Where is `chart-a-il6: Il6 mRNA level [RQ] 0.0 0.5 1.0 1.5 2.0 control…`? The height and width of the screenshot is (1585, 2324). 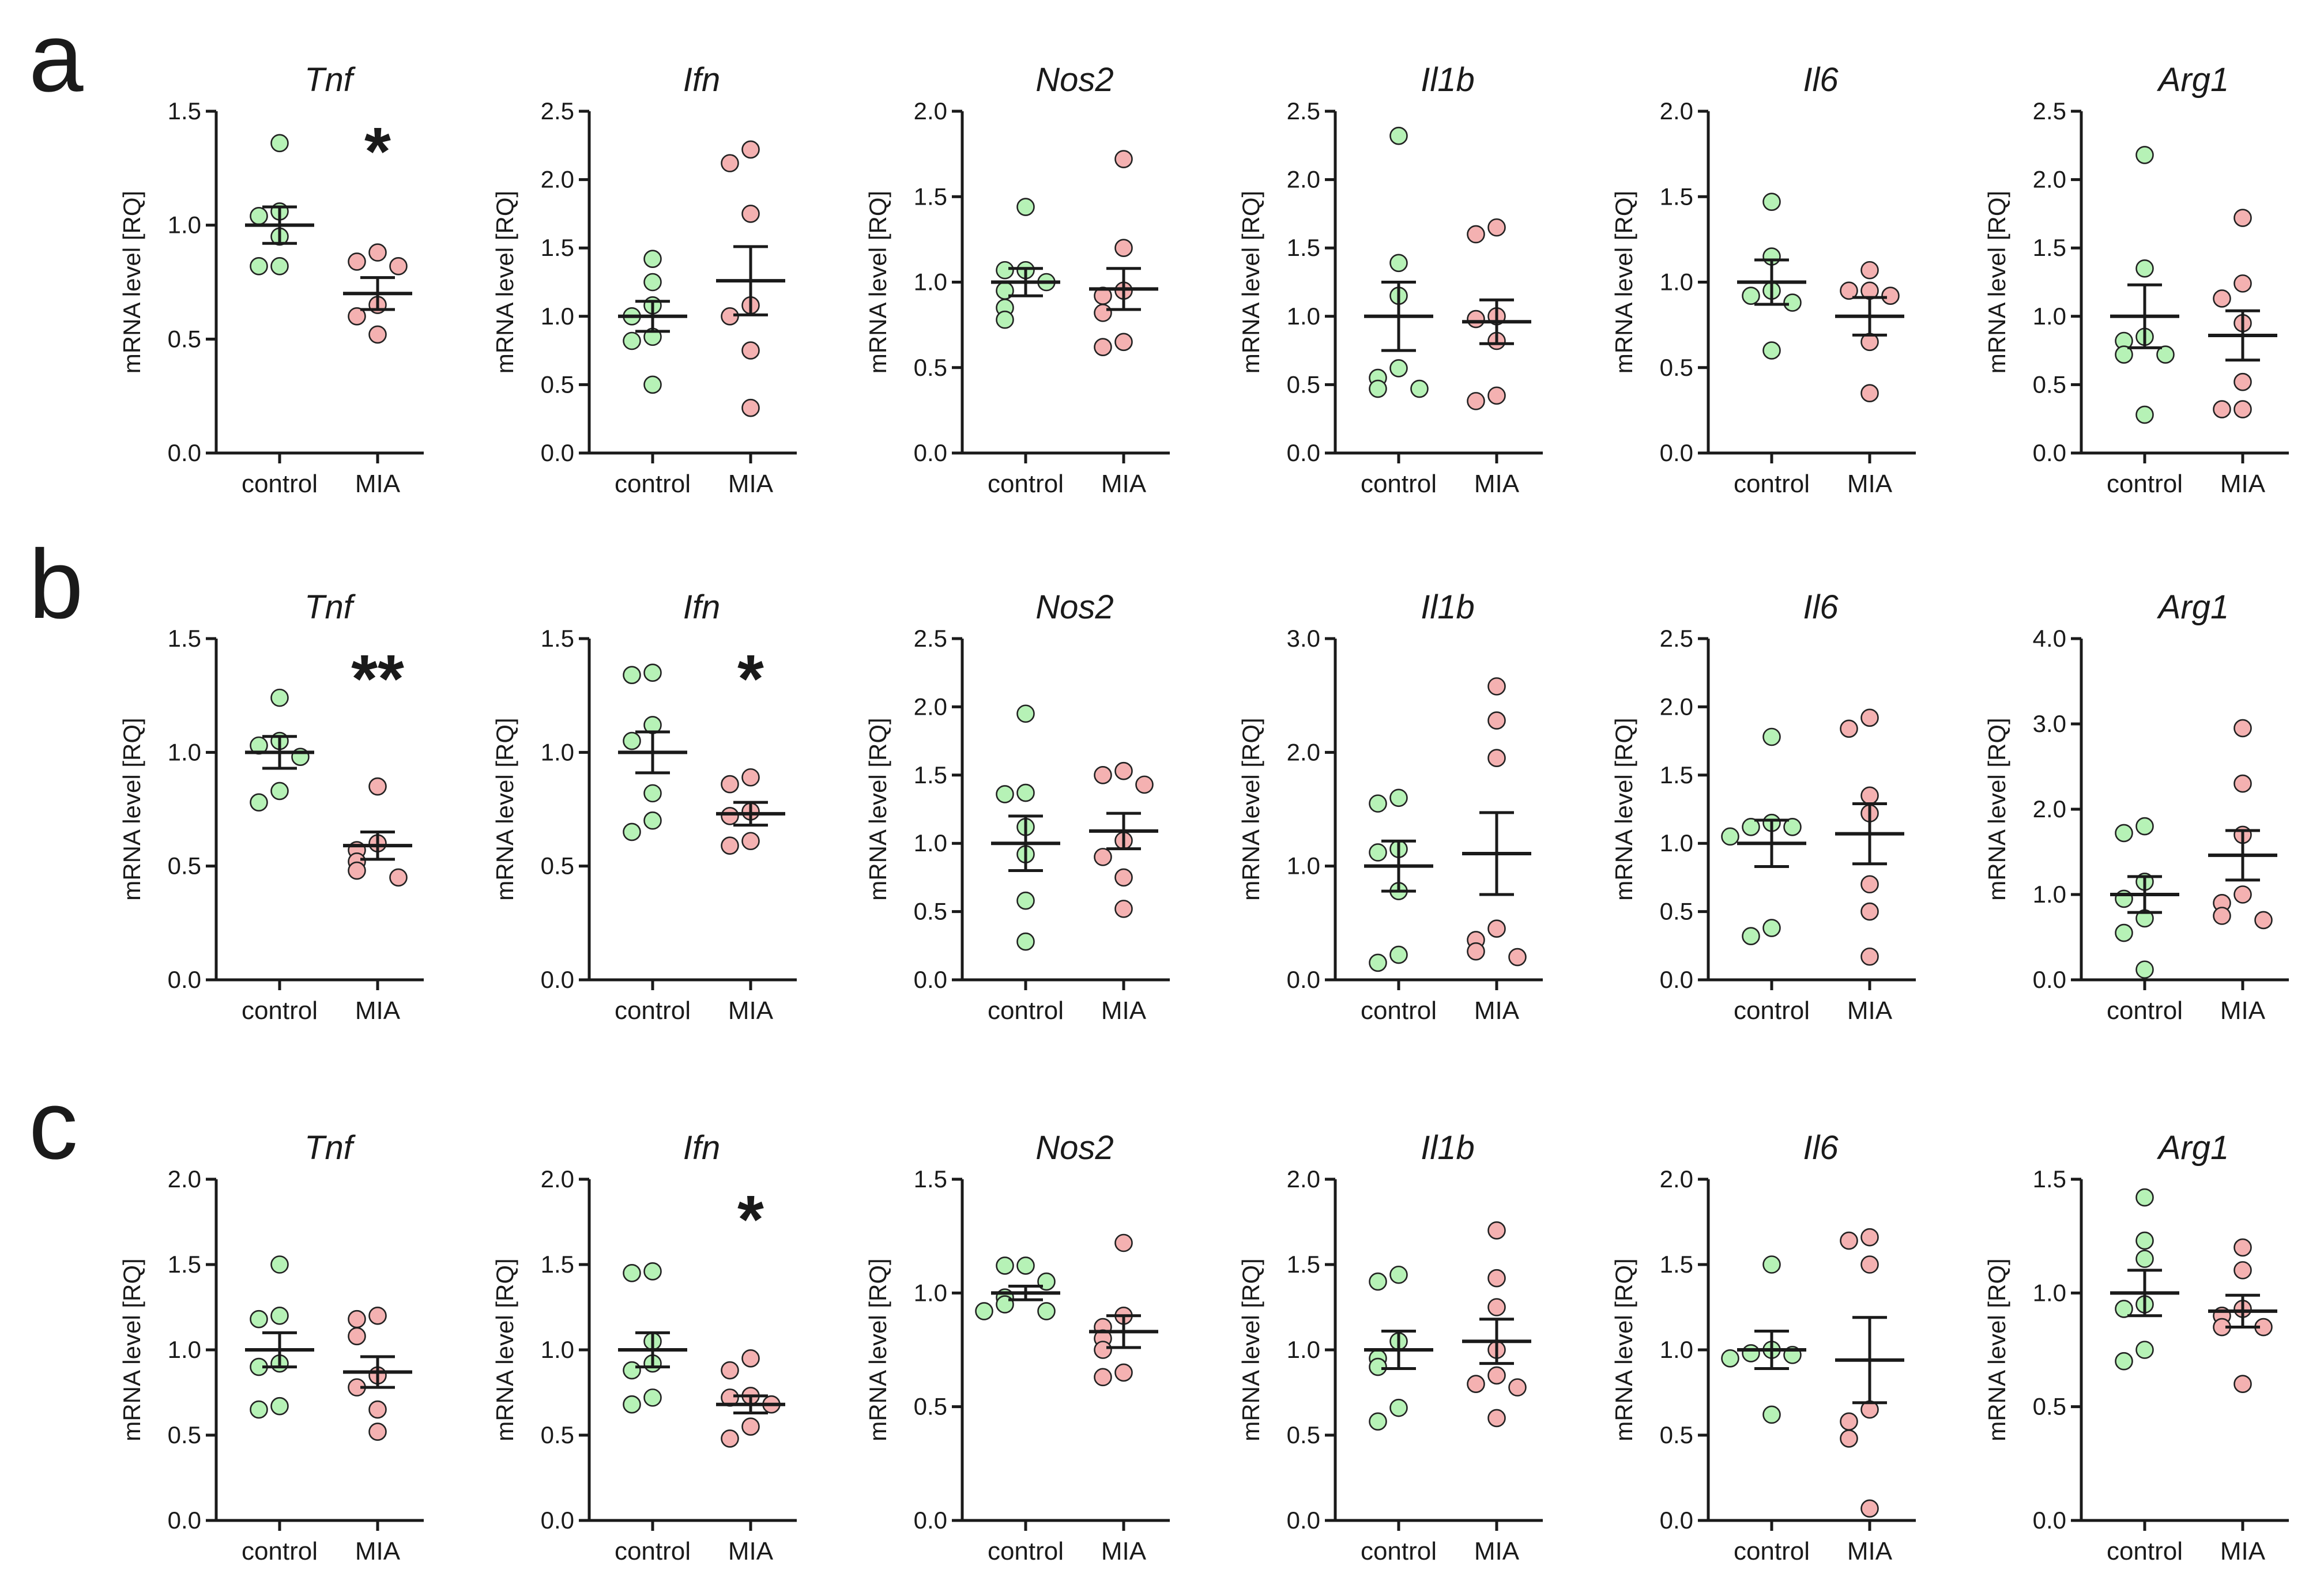
chart-a-il6: Il6 mRNA level [RQ] 0.0 0.5 1.0 1.5 2.0 control… is located at coordinates (1763, 279).